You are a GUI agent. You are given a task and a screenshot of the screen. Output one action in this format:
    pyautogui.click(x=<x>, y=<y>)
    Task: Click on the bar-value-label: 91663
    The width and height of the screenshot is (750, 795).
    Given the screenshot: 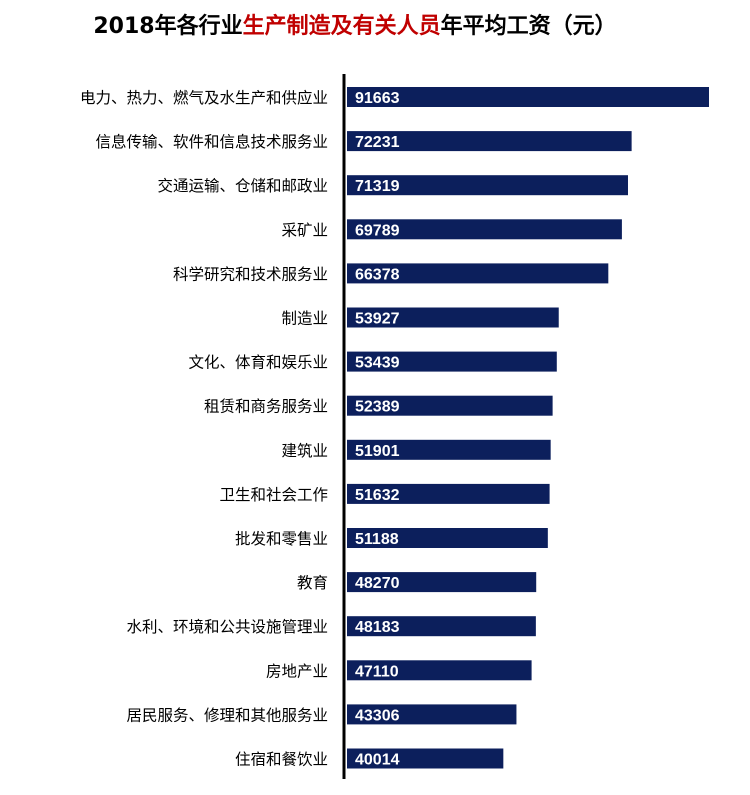 What is the action you would take?
    pyautogui.click(x=377, y=98)
    